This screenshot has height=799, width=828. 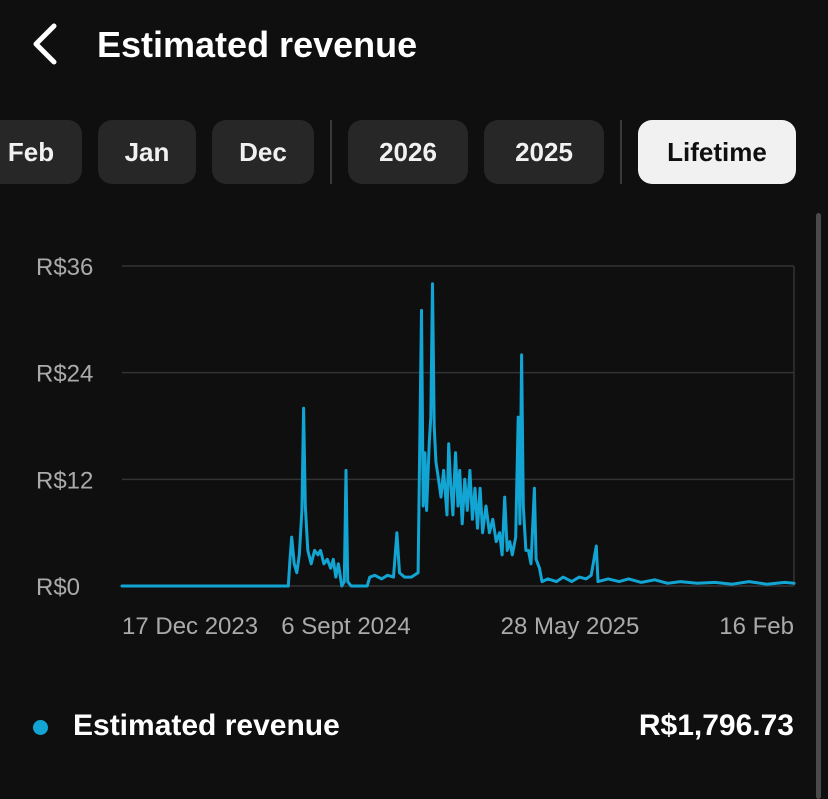 What do you see at coordinates (408, 152) in the screenshot?
I see `chip-2026: 2026` at bounding box center [408, 152].